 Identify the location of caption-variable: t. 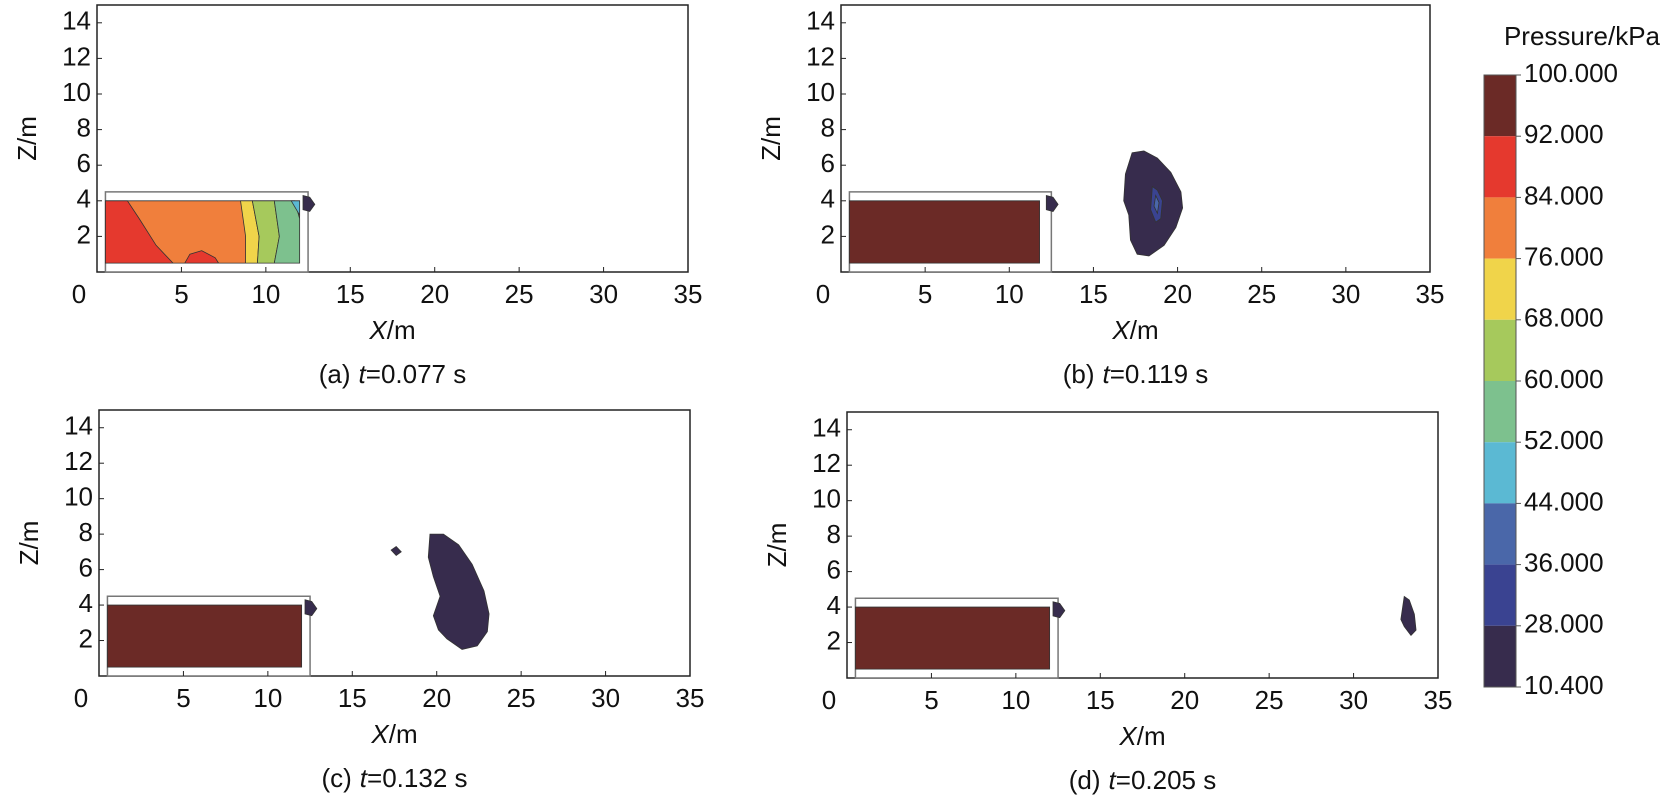
(1107, 374).